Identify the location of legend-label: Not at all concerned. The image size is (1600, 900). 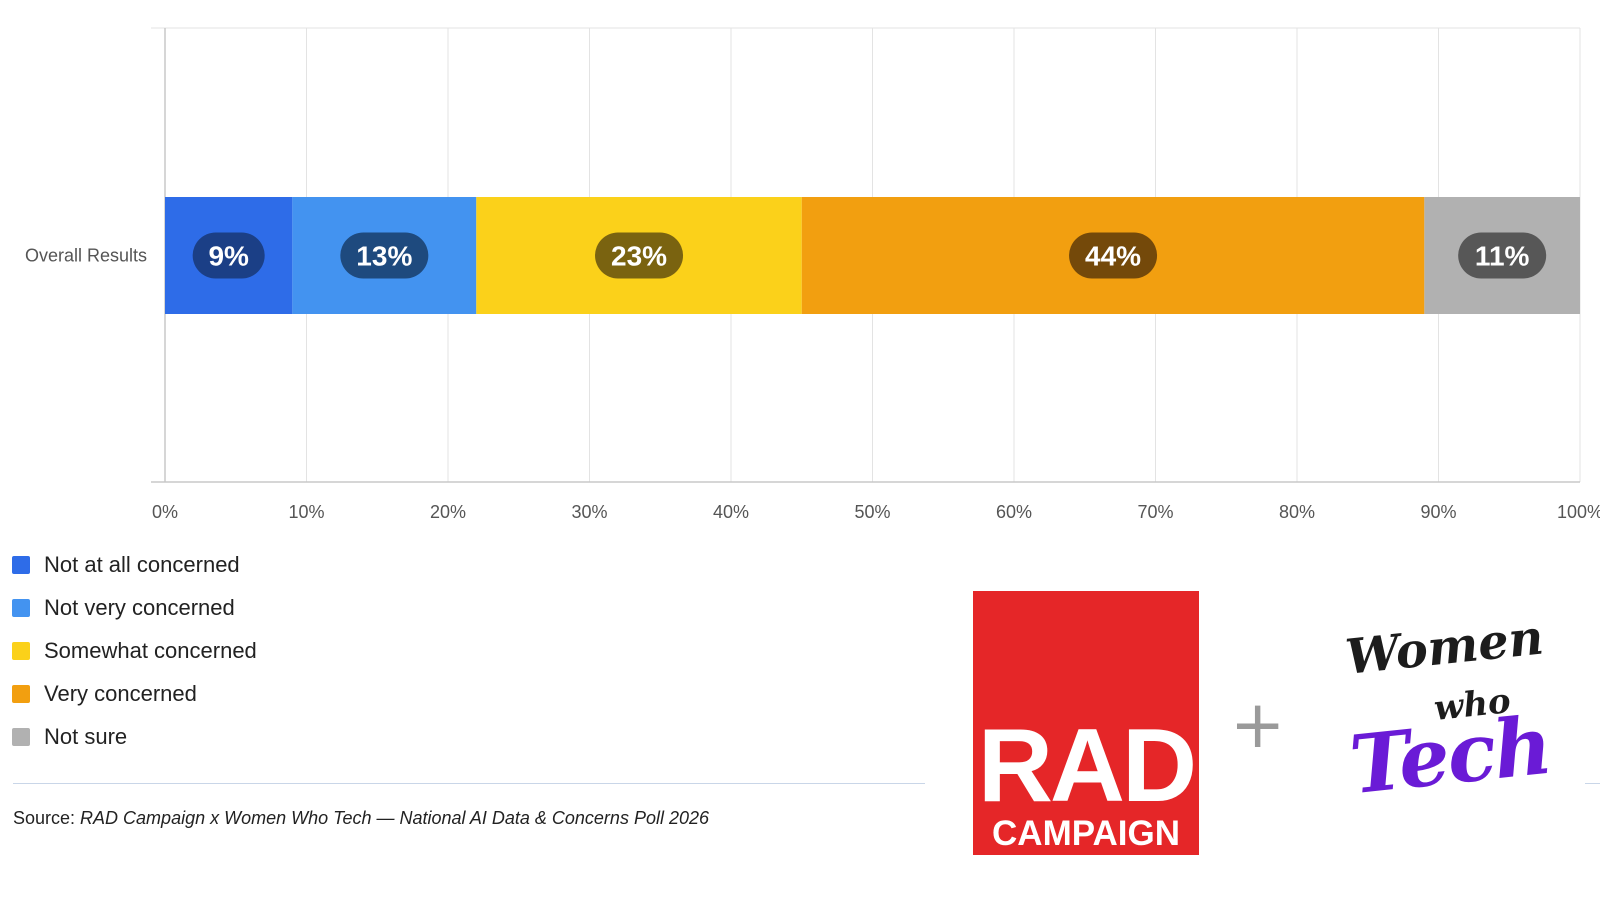
(142, 564).